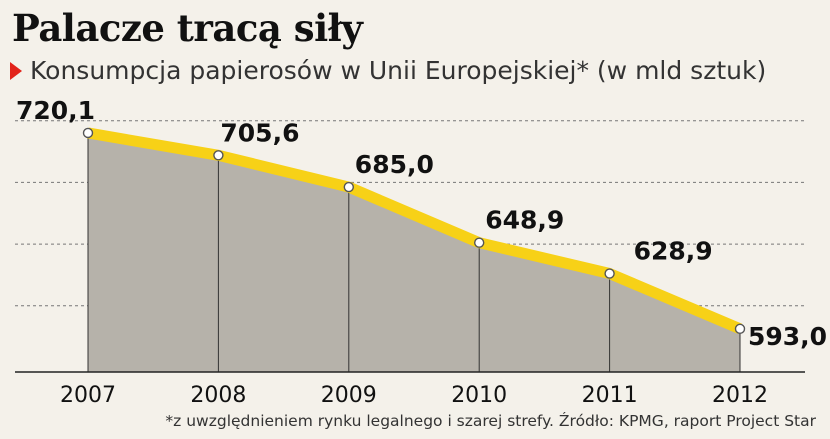  What do you see at coordinates (524, 220) in the screenshot?
I see `data-label: 648,9` at bounding box center [524, 220].